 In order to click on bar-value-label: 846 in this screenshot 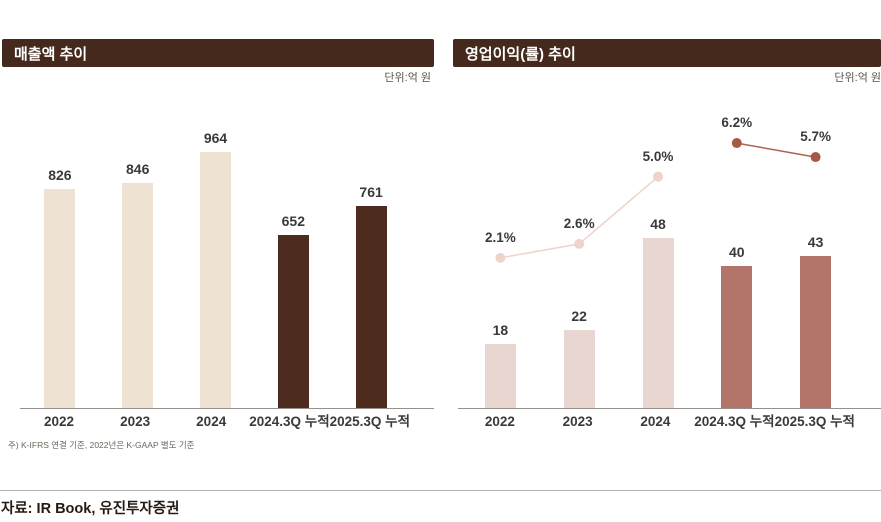, I will do `click(138, 169)`.